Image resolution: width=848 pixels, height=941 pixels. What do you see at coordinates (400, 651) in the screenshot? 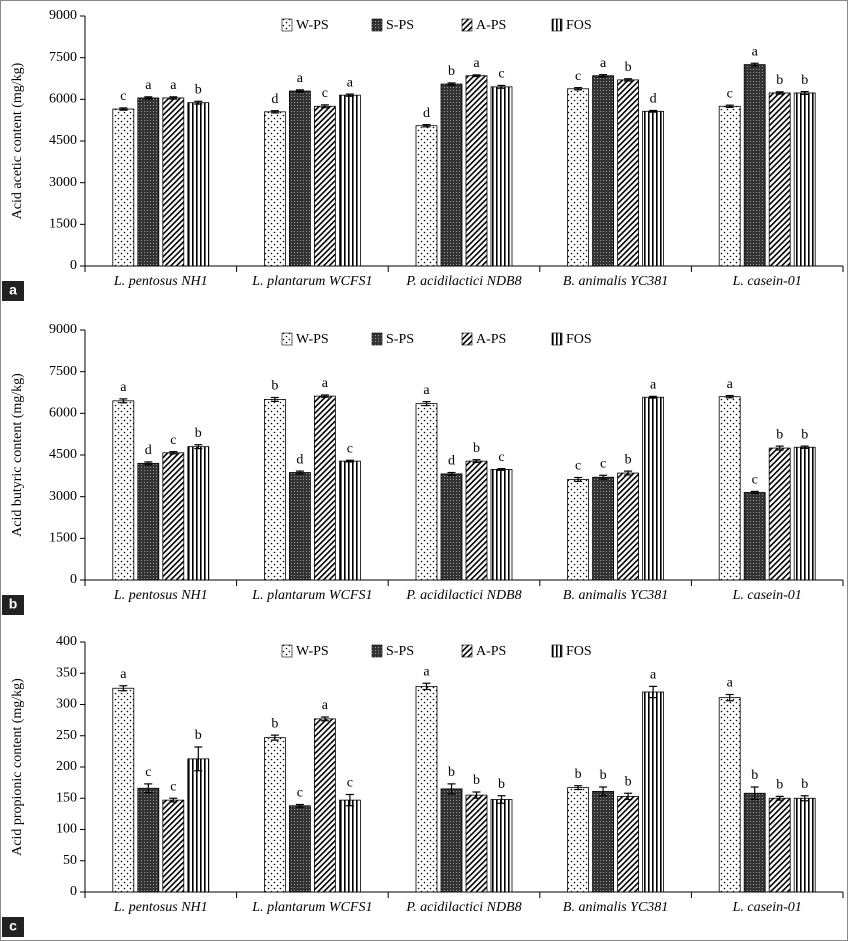
I see `legend-label: S-PS` at bounding box center [400, 651].